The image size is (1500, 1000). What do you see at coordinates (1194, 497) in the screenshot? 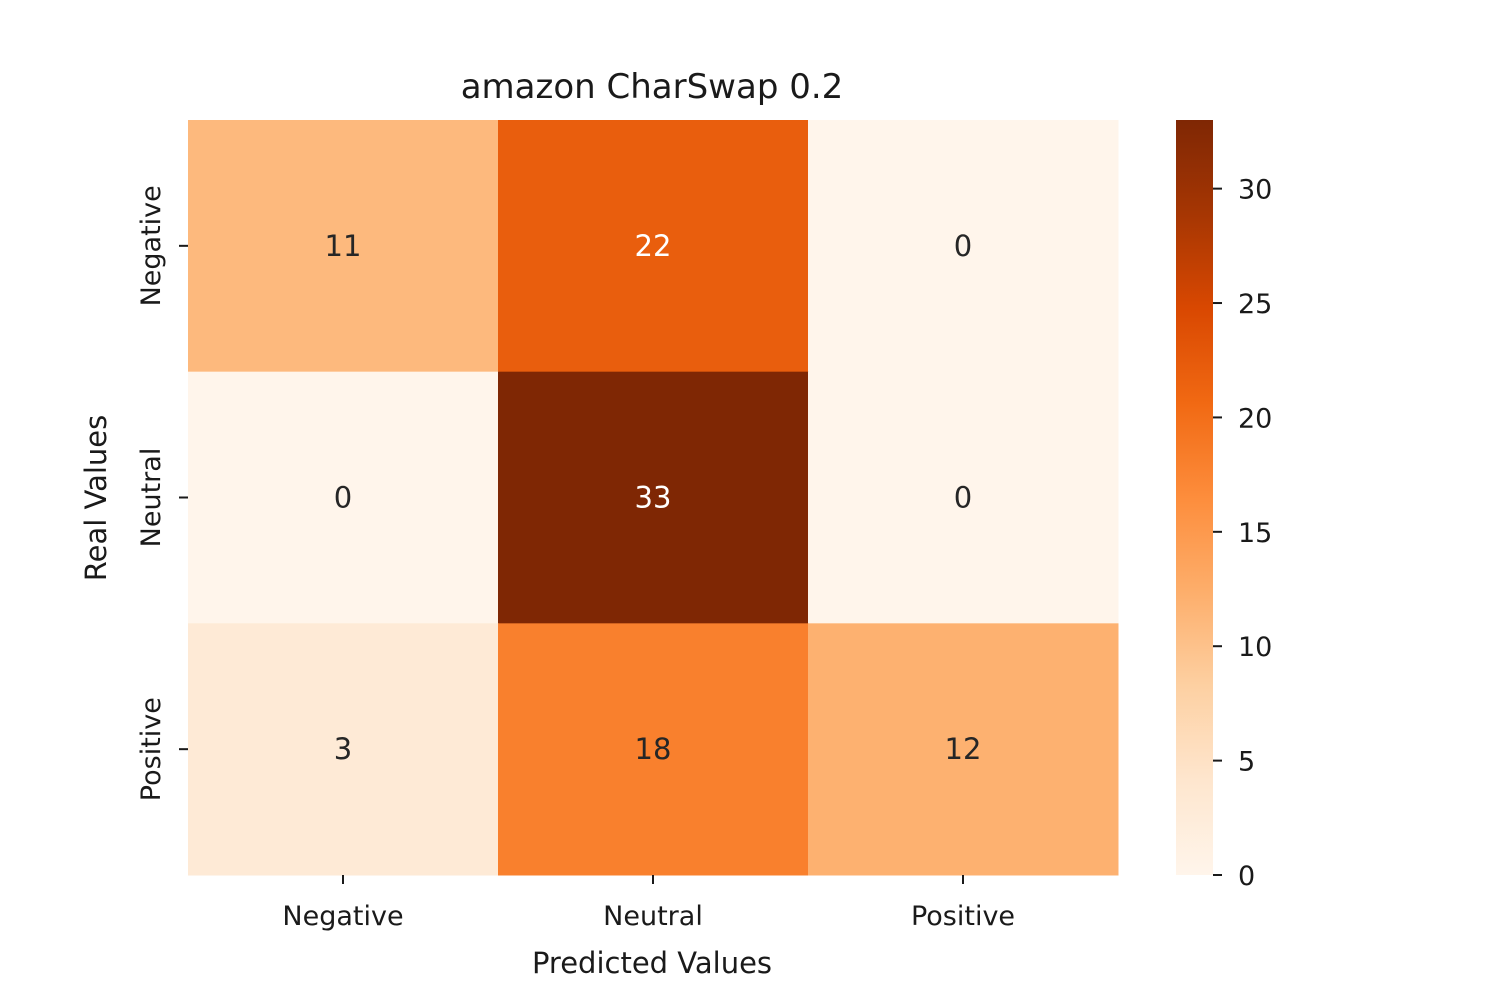
I see `colorbar` at bounding box center [1194, 497].